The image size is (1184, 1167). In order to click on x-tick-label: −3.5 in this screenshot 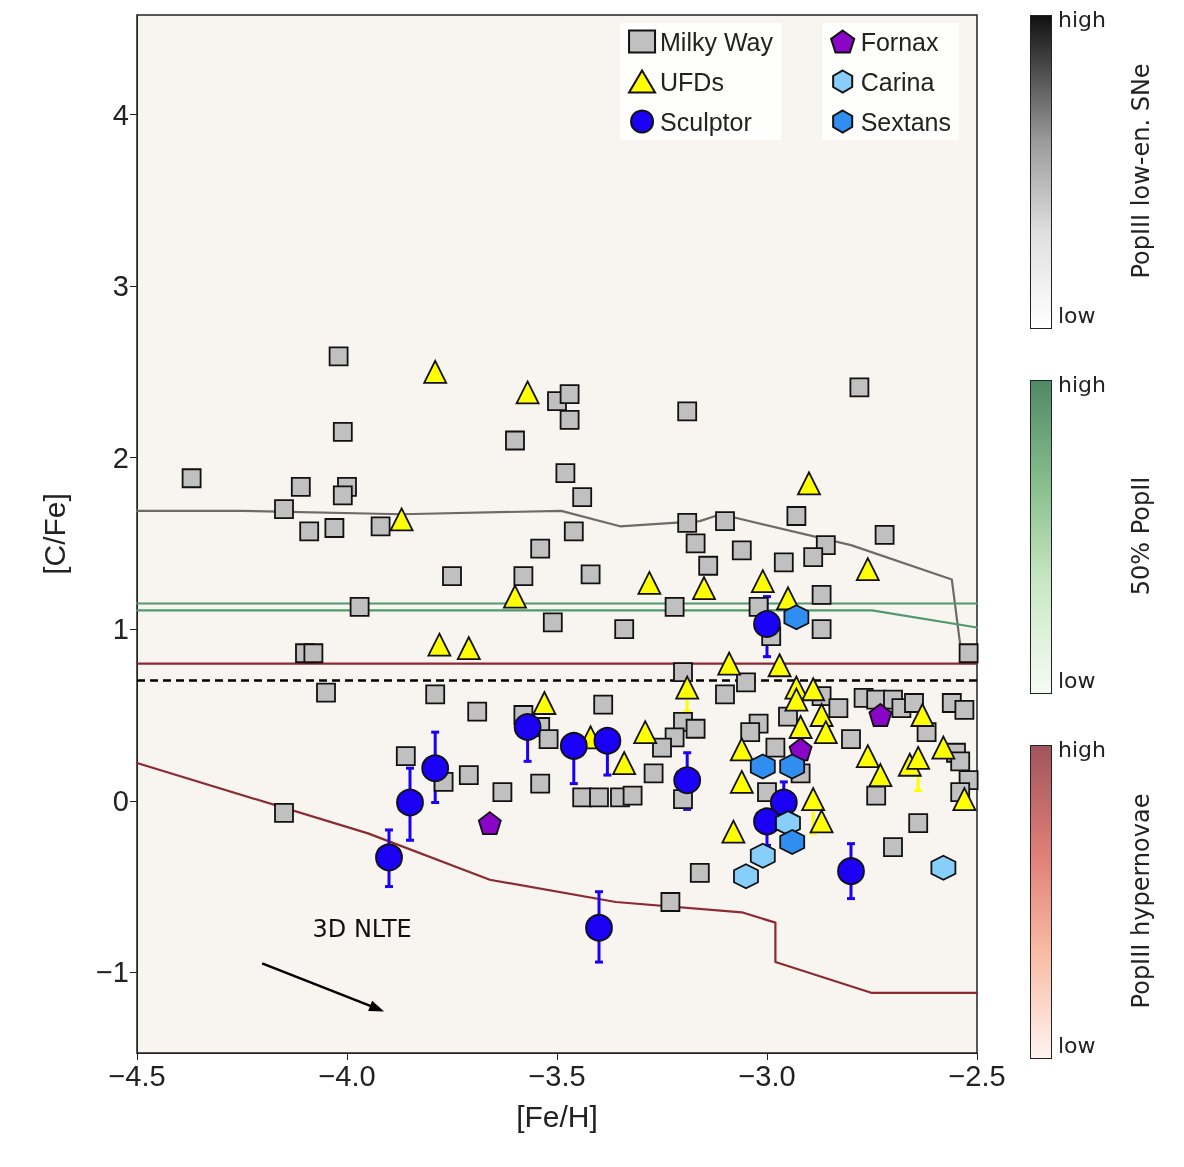, I will do `click(557, 1075)`.